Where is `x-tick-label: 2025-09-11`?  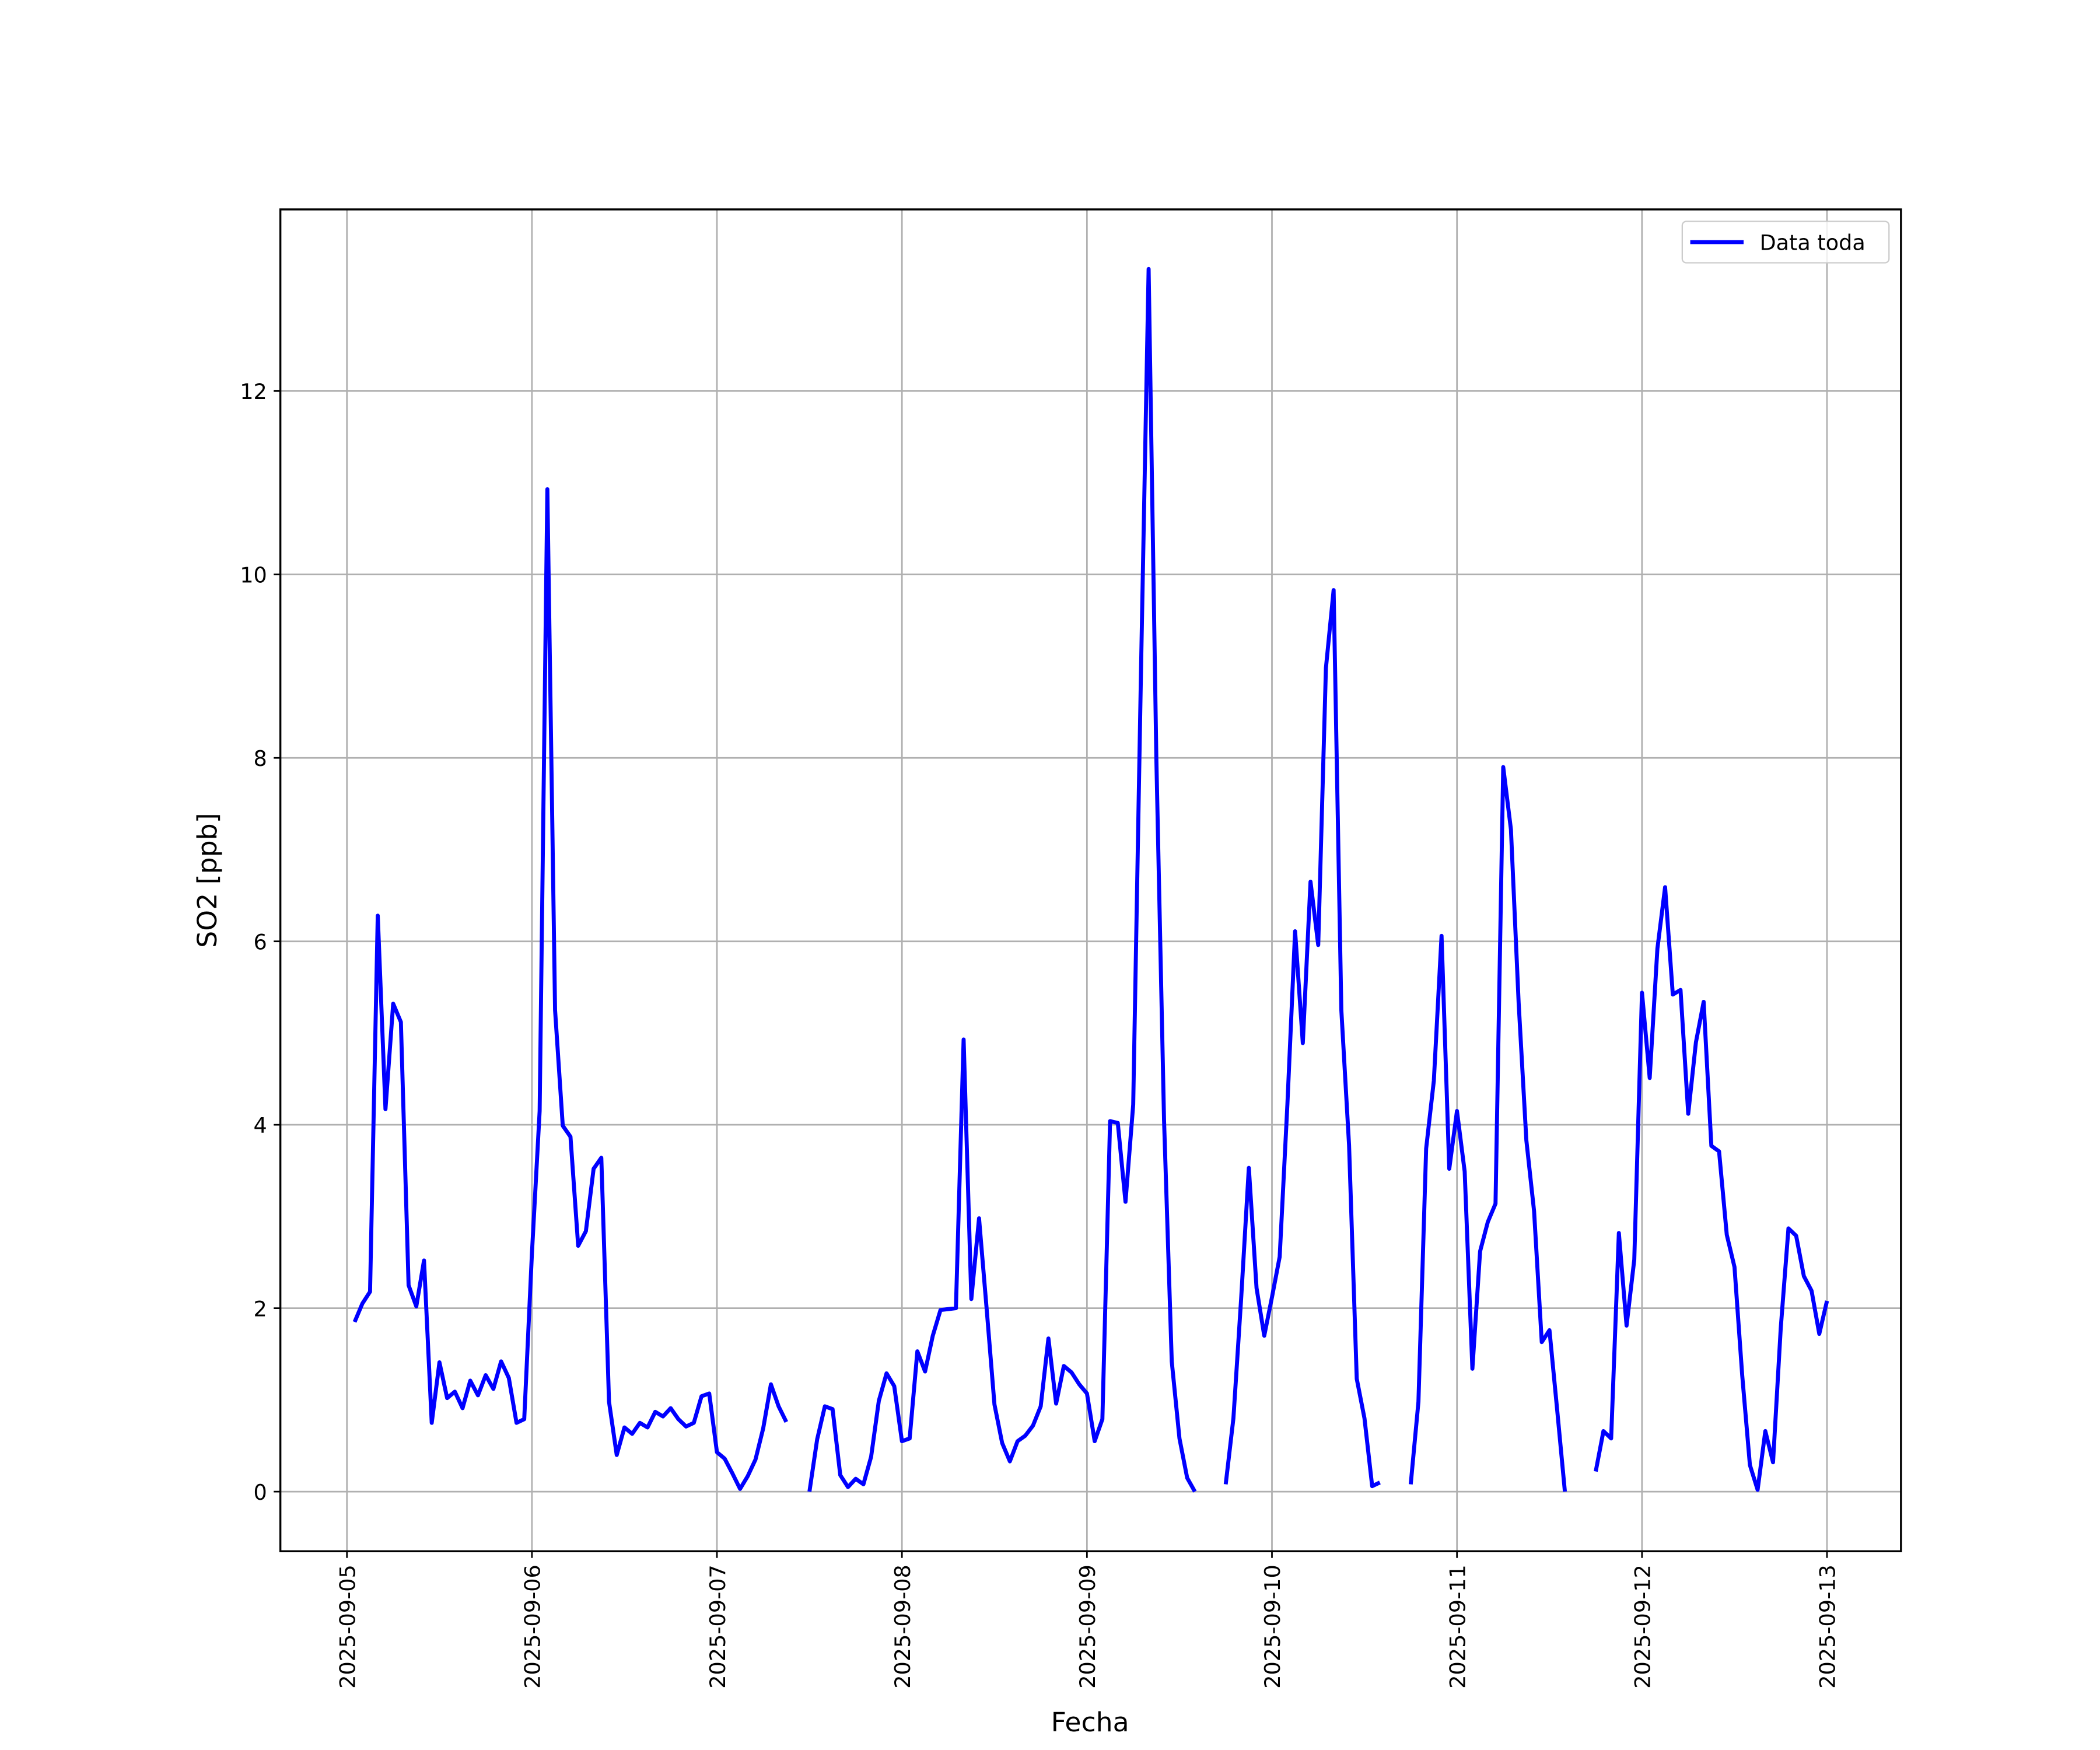 x-tick-label: 2025-09-11 is located at coordinates (1457, 1626).